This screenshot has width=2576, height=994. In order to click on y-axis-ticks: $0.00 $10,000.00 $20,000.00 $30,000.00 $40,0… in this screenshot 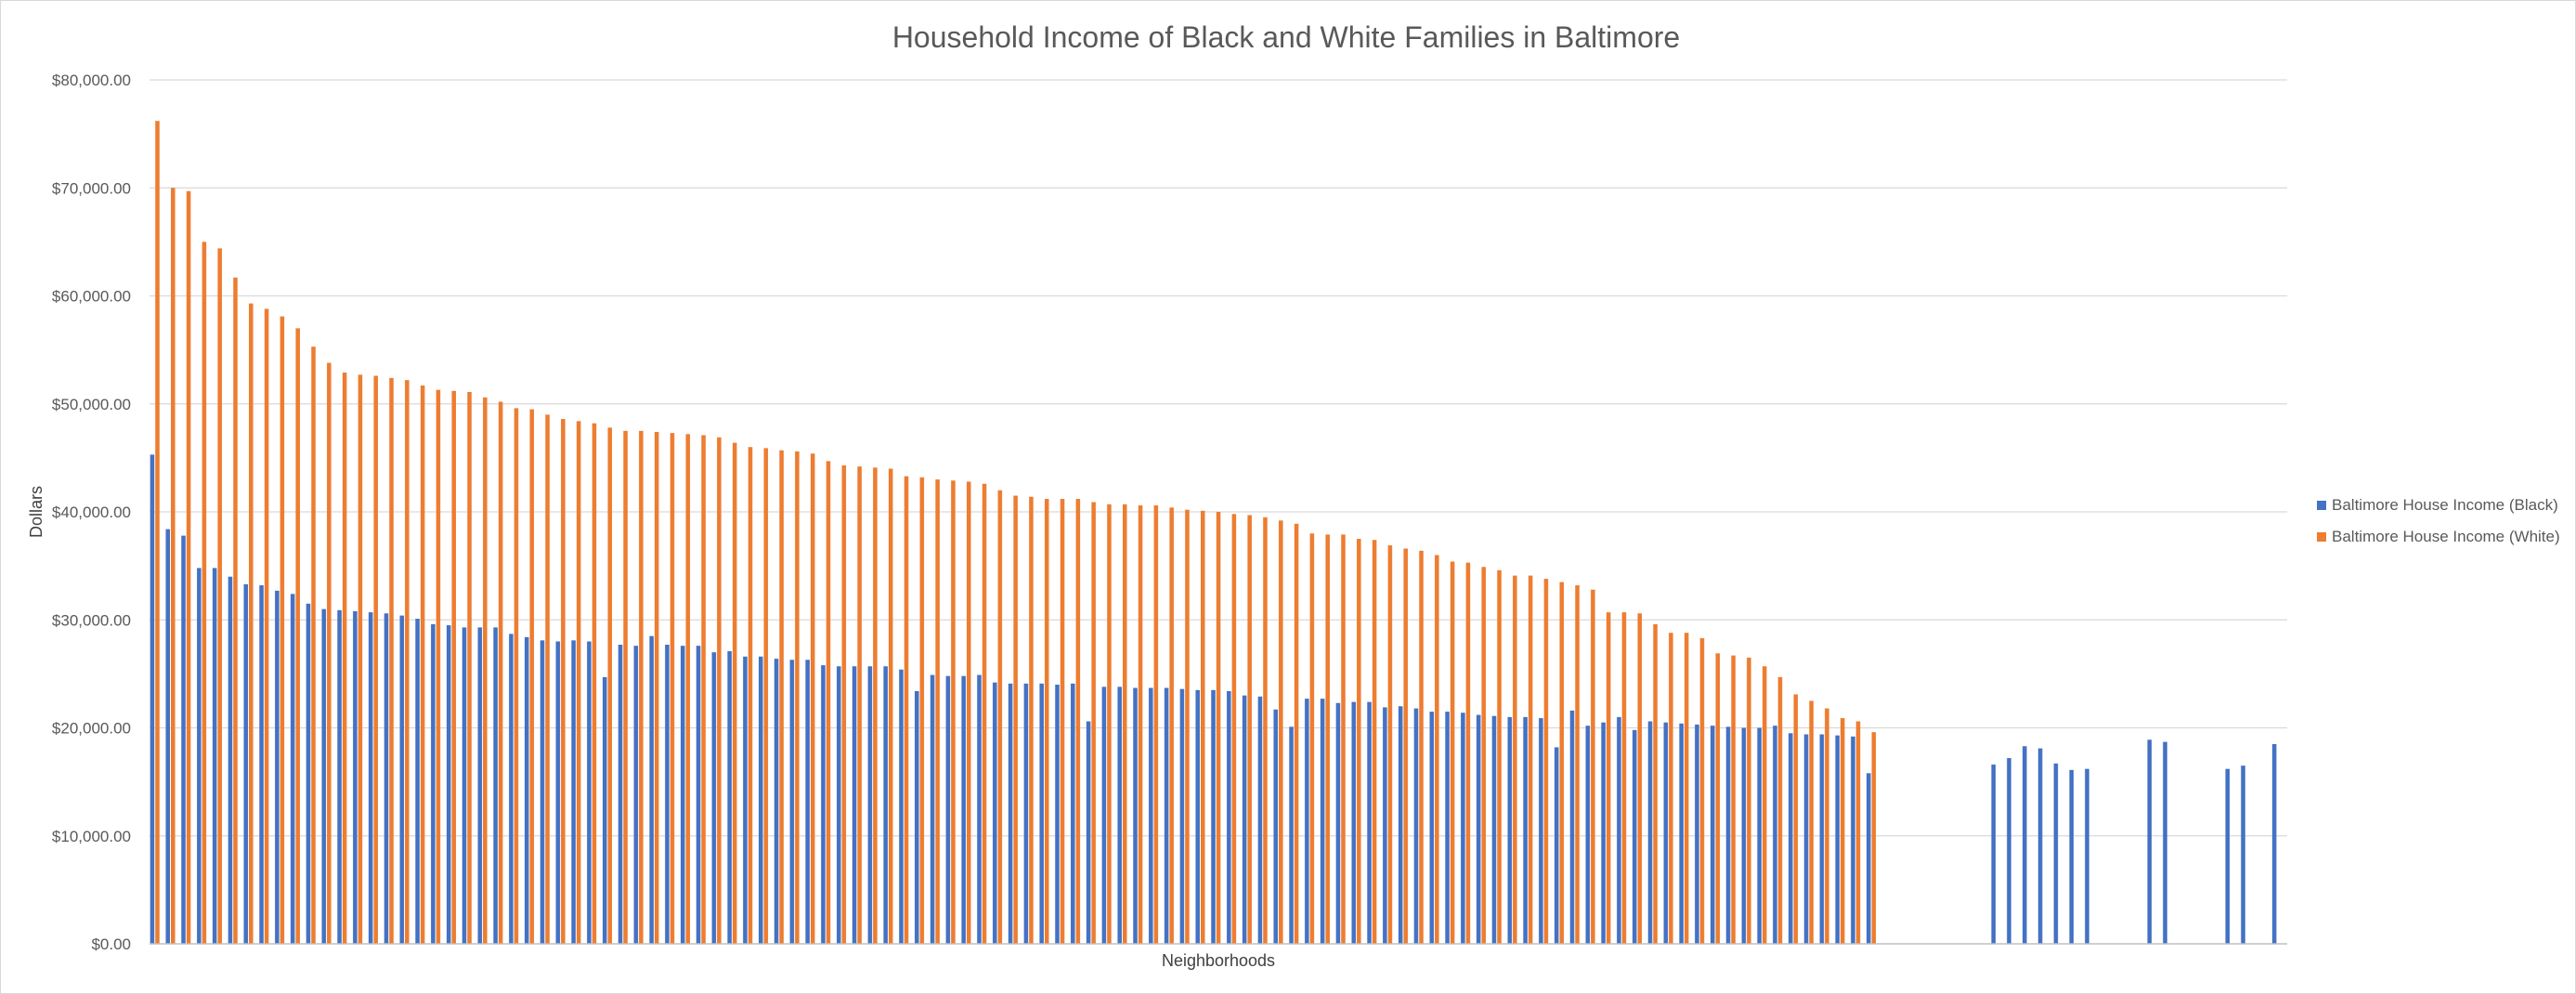, I will do `click(91, 512)`.